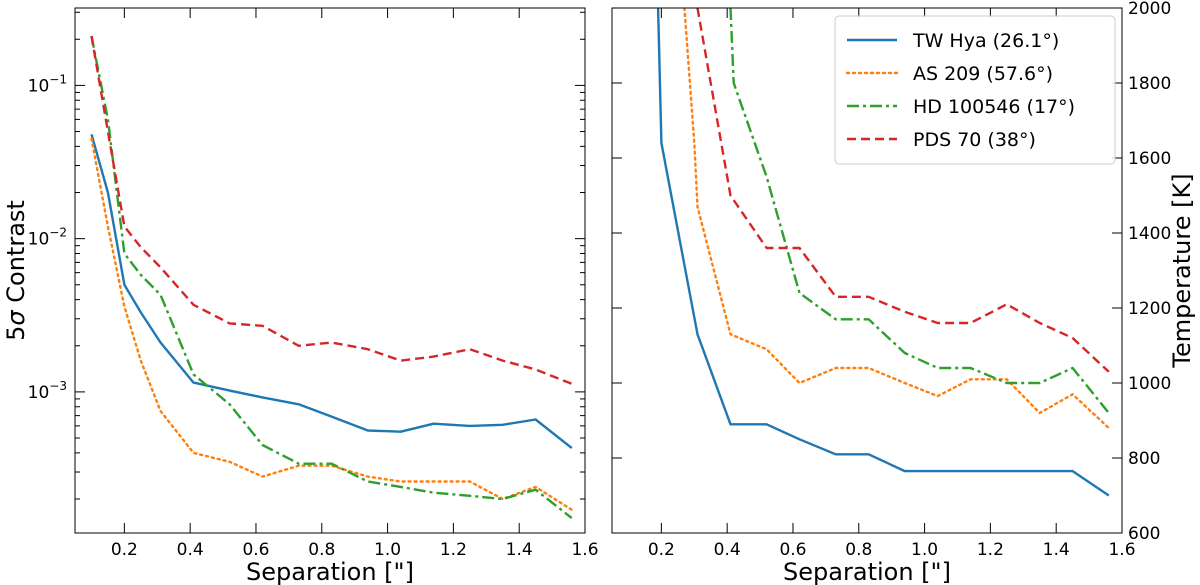 The width and height of the screenshot is (1200, 585). Describe the element at coordinates (47, 238) in the screenshot. I see `y-tick-label: 10⁻²` at that location.